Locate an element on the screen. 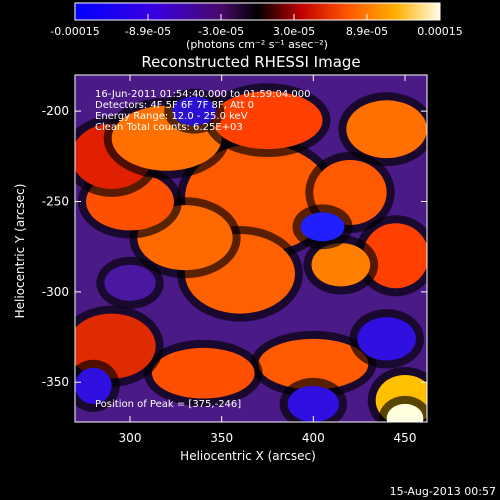 The width and height of the screenshot is (500, 500). colorbar is located at coordinates (257, 11).